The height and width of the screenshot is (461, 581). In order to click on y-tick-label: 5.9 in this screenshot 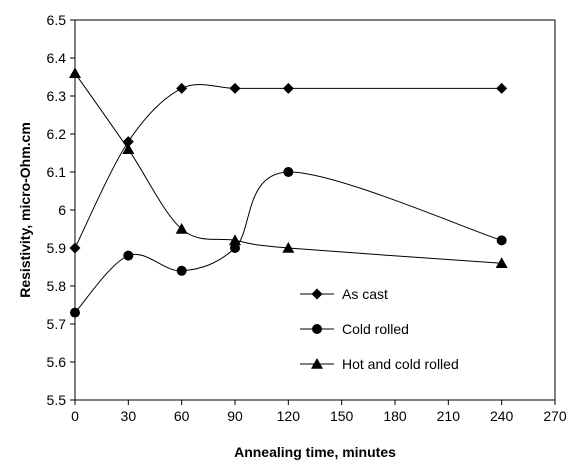, I will do `click(57, 248)`.